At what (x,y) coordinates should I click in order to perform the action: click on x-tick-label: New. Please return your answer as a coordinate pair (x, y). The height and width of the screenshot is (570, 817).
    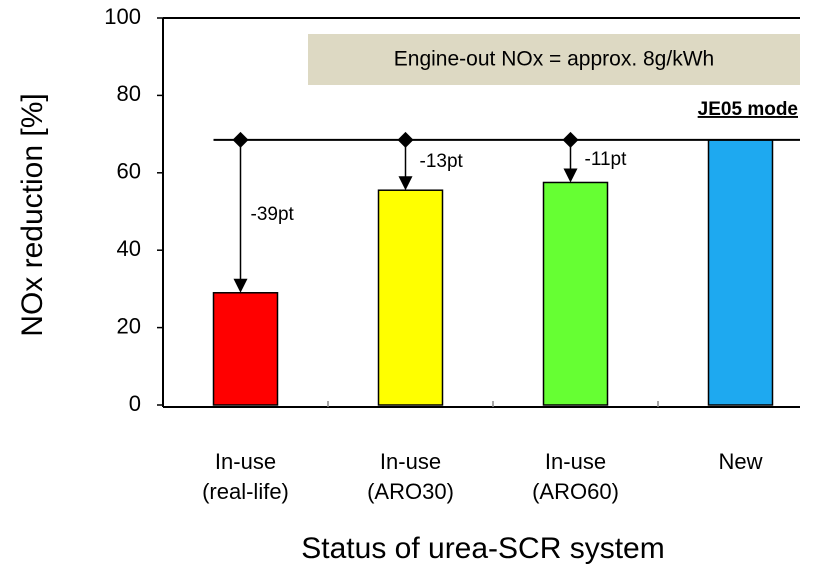
    Looking at the image, I should click on (740, 461).